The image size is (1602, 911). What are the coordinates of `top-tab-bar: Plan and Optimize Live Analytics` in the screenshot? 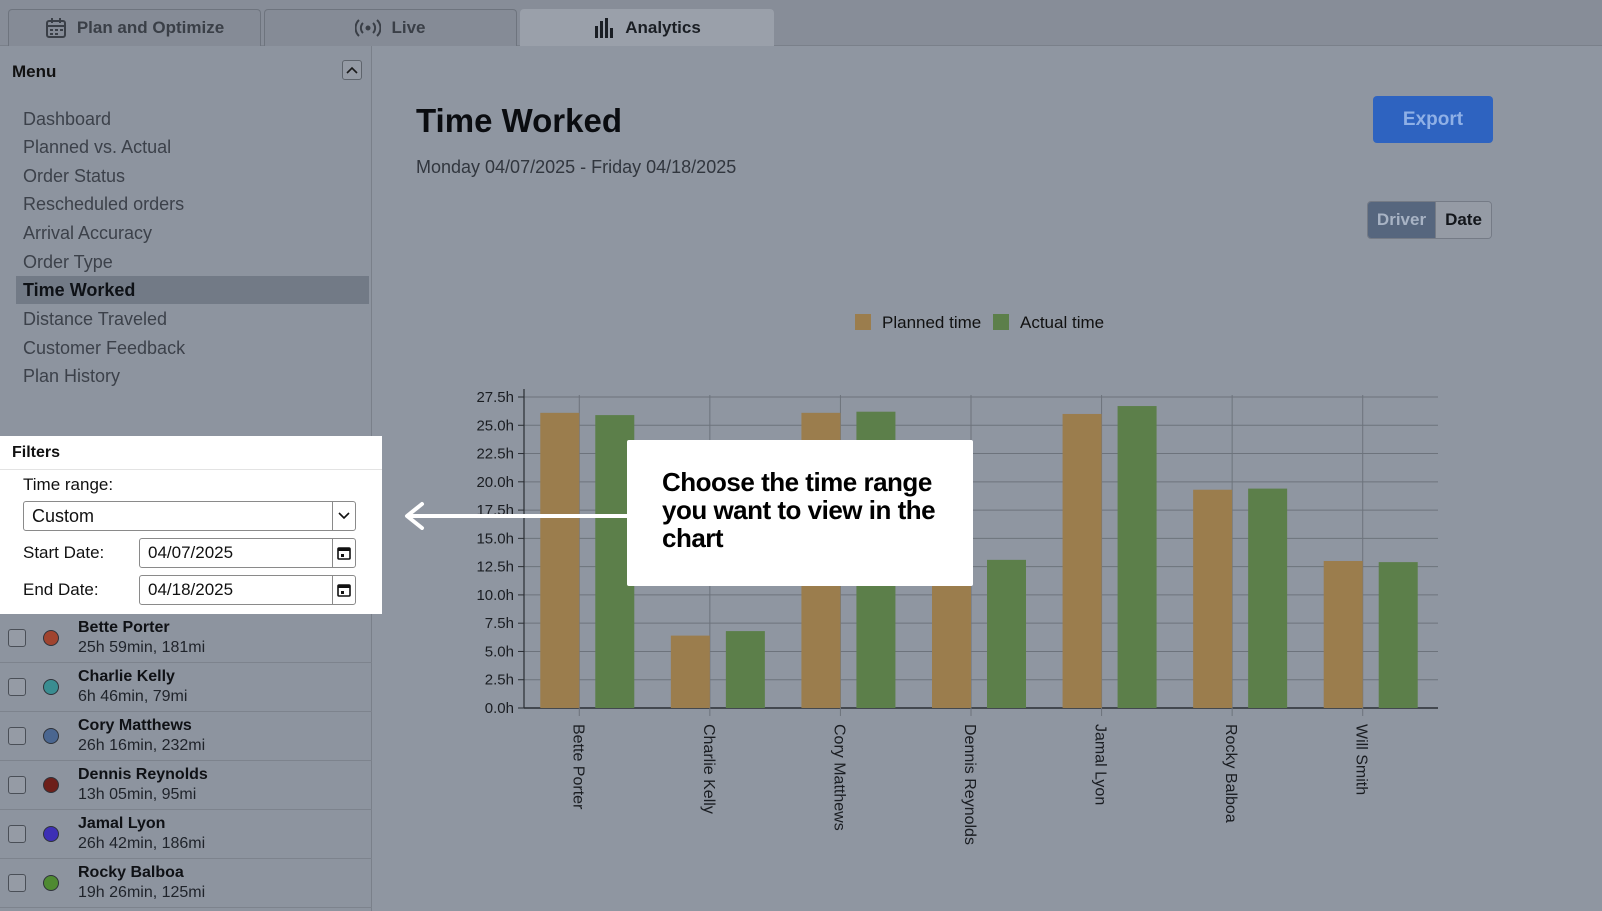 It's located at (801, 23).